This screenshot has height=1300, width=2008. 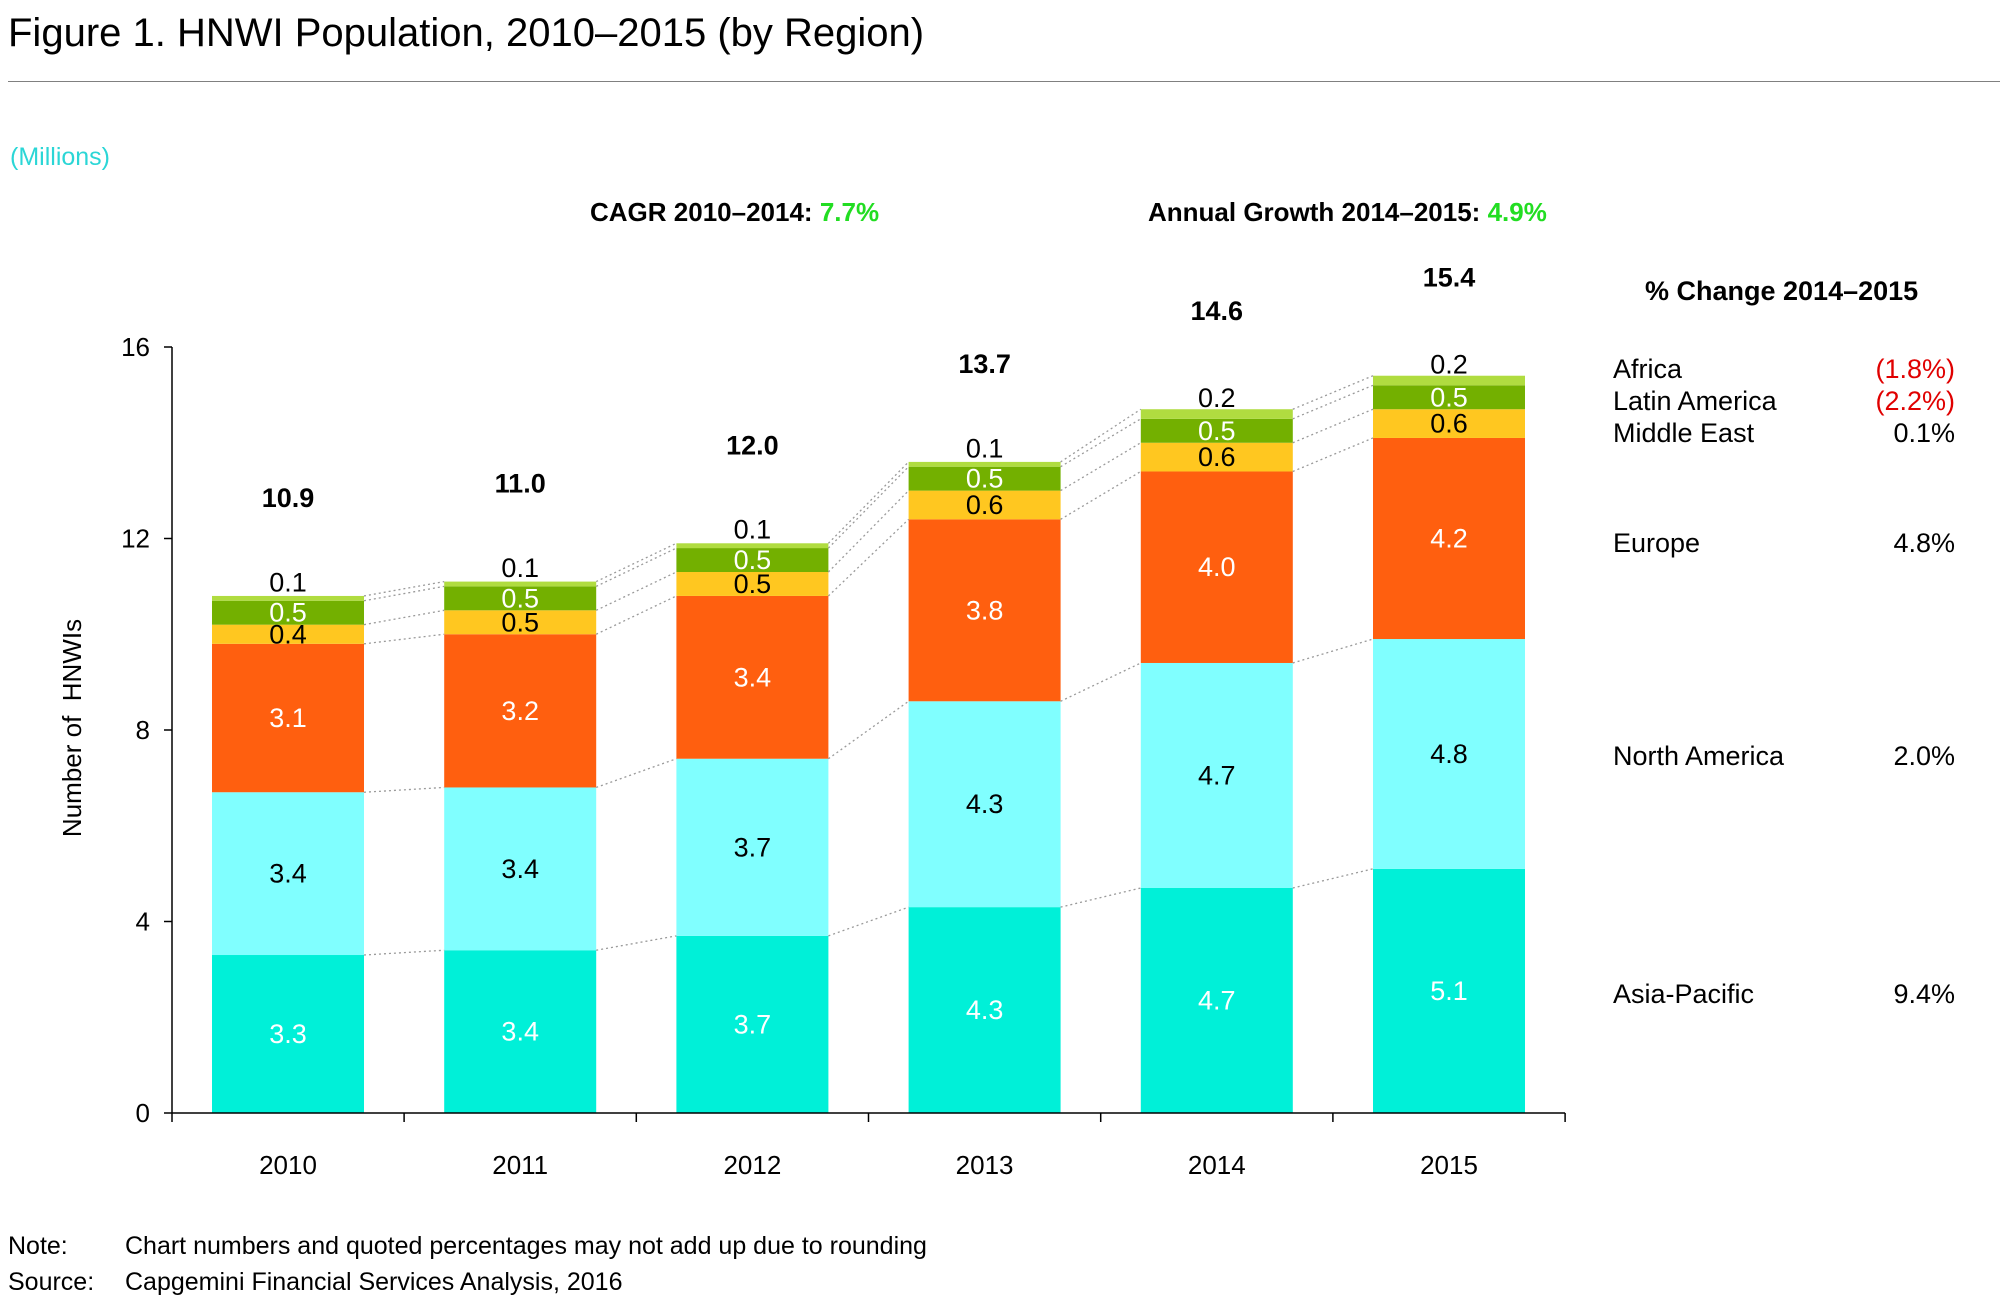 What do you see at coordinates (752, 546) in the screenshot?
I see `bar-africa-2012` at bounding box center [752, 546].